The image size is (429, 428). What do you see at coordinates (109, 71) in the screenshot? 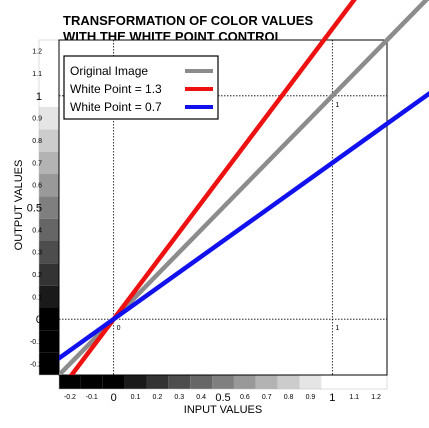
I see `legend-label: Original Image` at bounding box center [109, 71].